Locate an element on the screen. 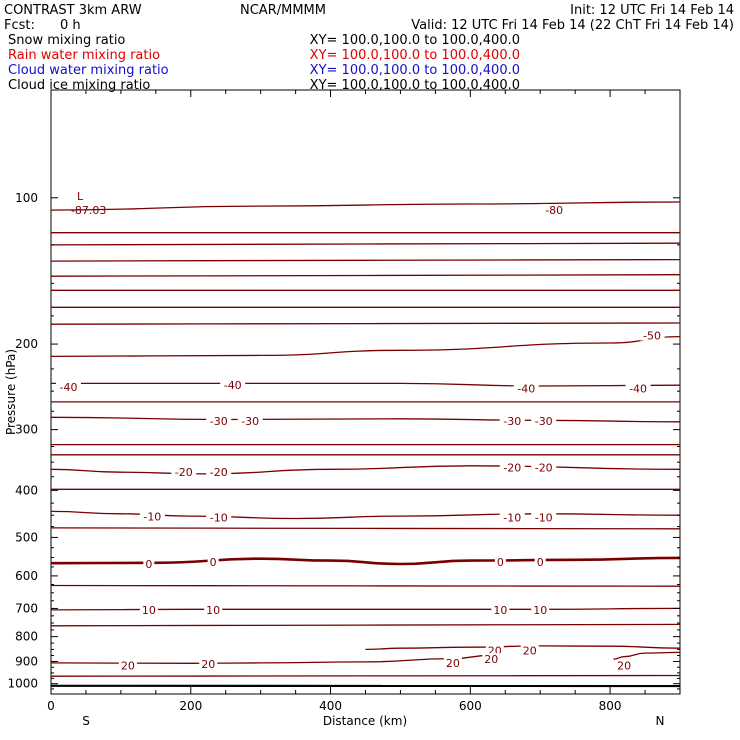  org-label: NCAR/MMMM is located at coordinates (283, 10).